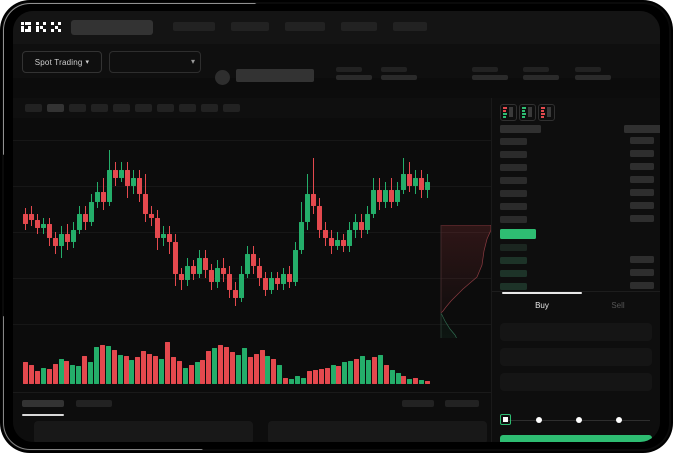 The height and width of the screenshot is (453, 673). I want to click on orderbook-asks-icon, so click(546, 112).